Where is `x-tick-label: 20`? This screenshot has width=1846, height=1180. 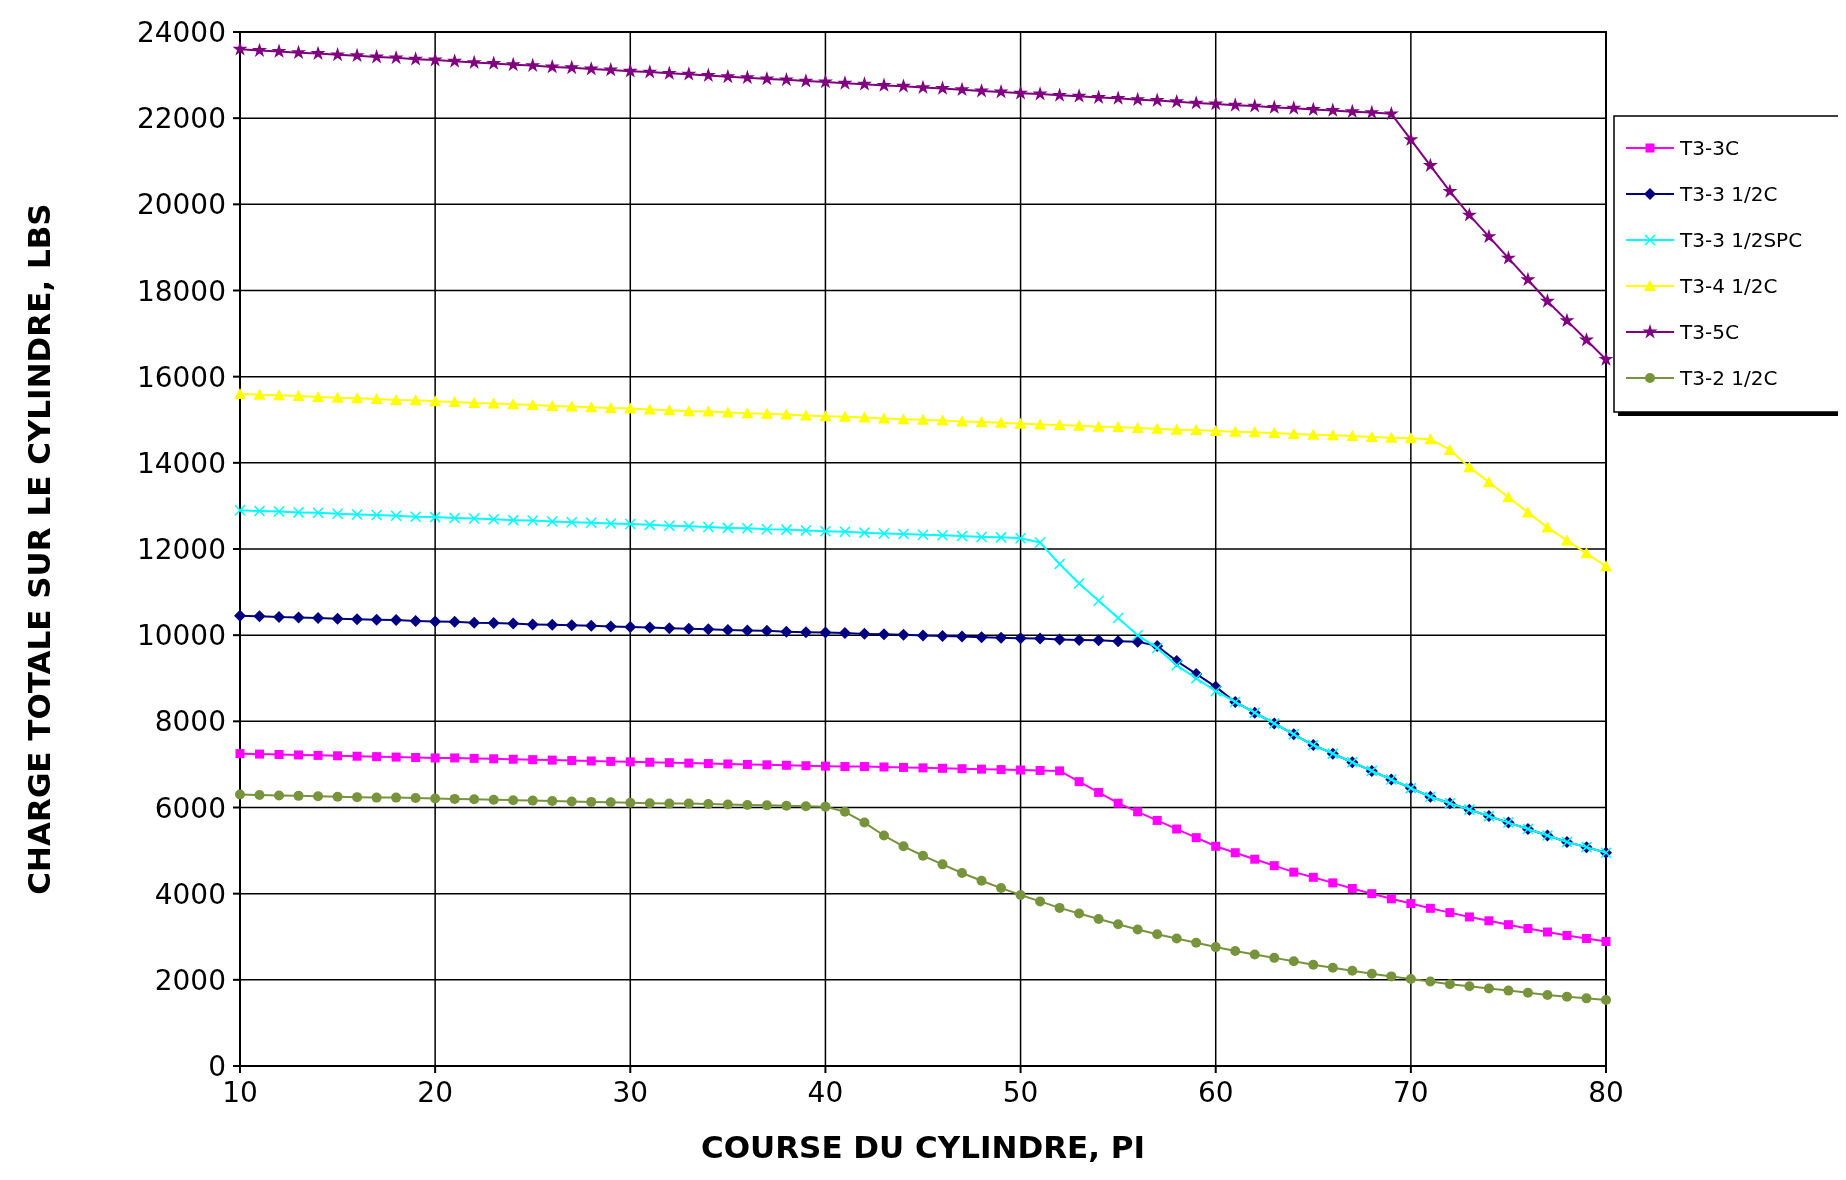 x-tick-label: 20 is located at coordinates (435, 1092).